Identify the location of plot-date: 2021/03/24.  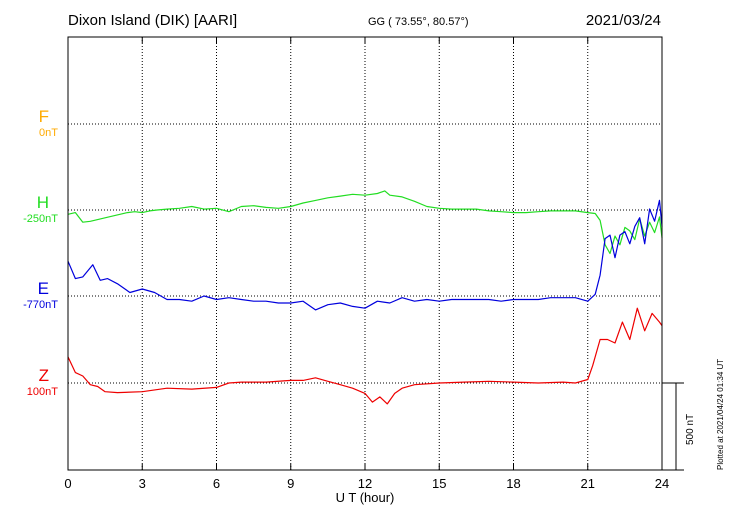
(623, 20).